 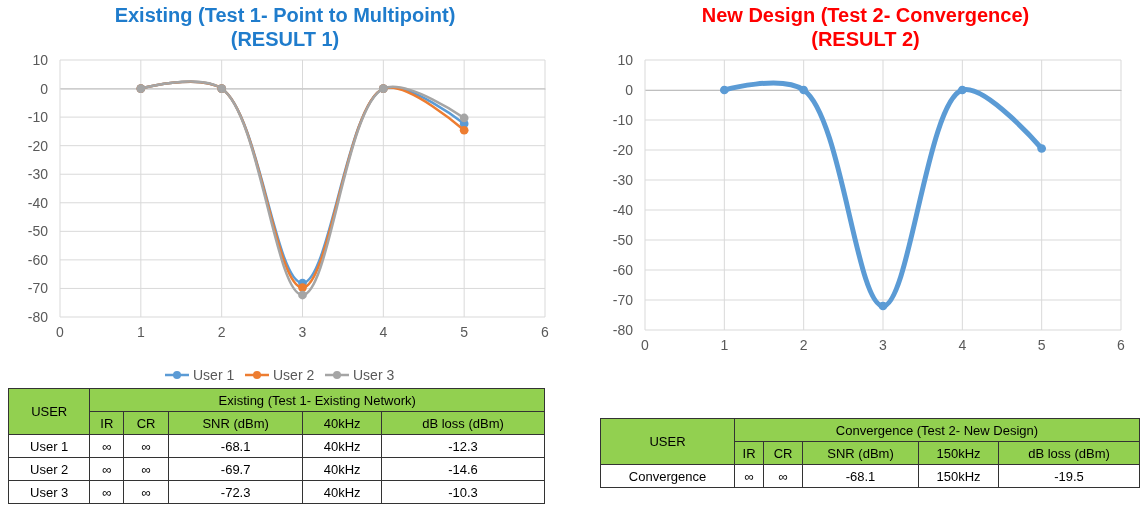 What do you see at coordinates (317, 400) in the screenshot?
I see `text: Existing (Test 1- Existing Network)` at bounding box center [317, 400].